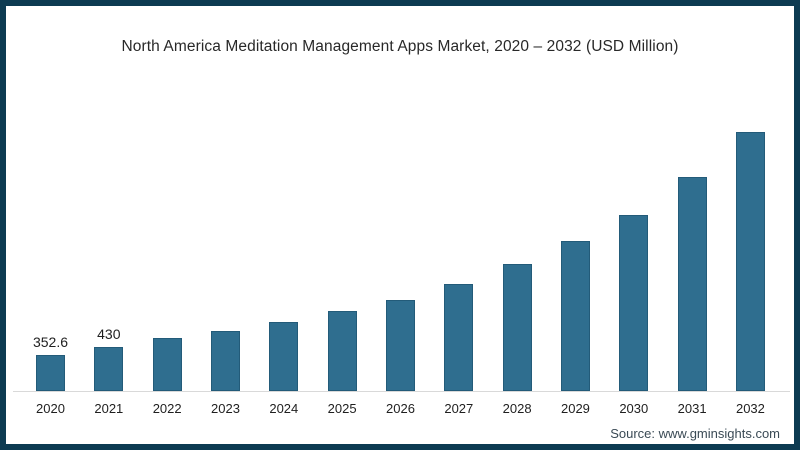 The image size is (800, 450). Describe the element at coordinates (109, 334) in the screenshot. I see `bar-value-label-2021: 430` at that location.